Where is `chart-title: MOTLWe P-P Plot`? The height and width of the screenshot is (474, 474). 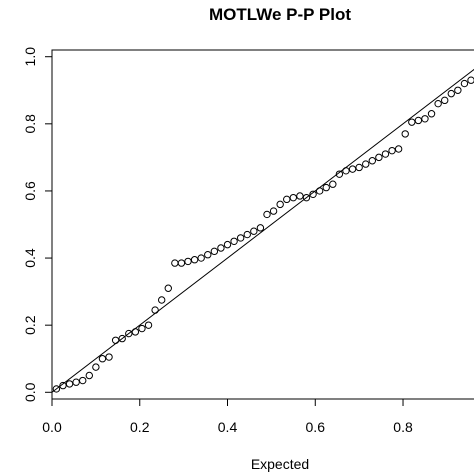 chart-title: MOTLWe P-P Plot is located at coordinates (280, 14).